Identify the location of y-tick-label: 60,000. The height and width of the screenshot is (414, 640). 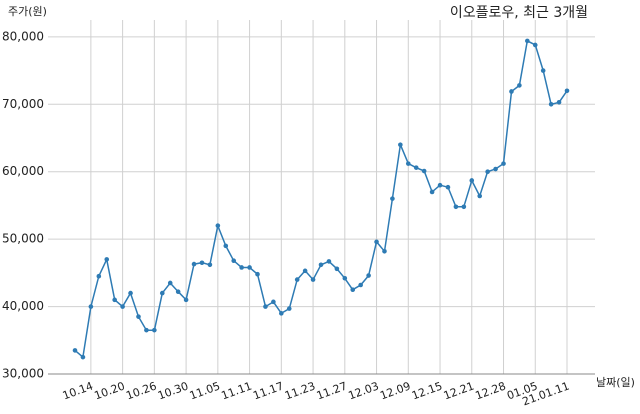
(23, 171).